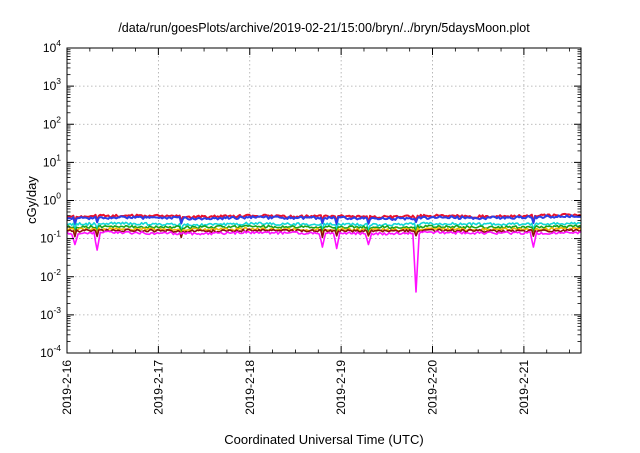  I want to click on svg-text: 10², so click(52, 122).